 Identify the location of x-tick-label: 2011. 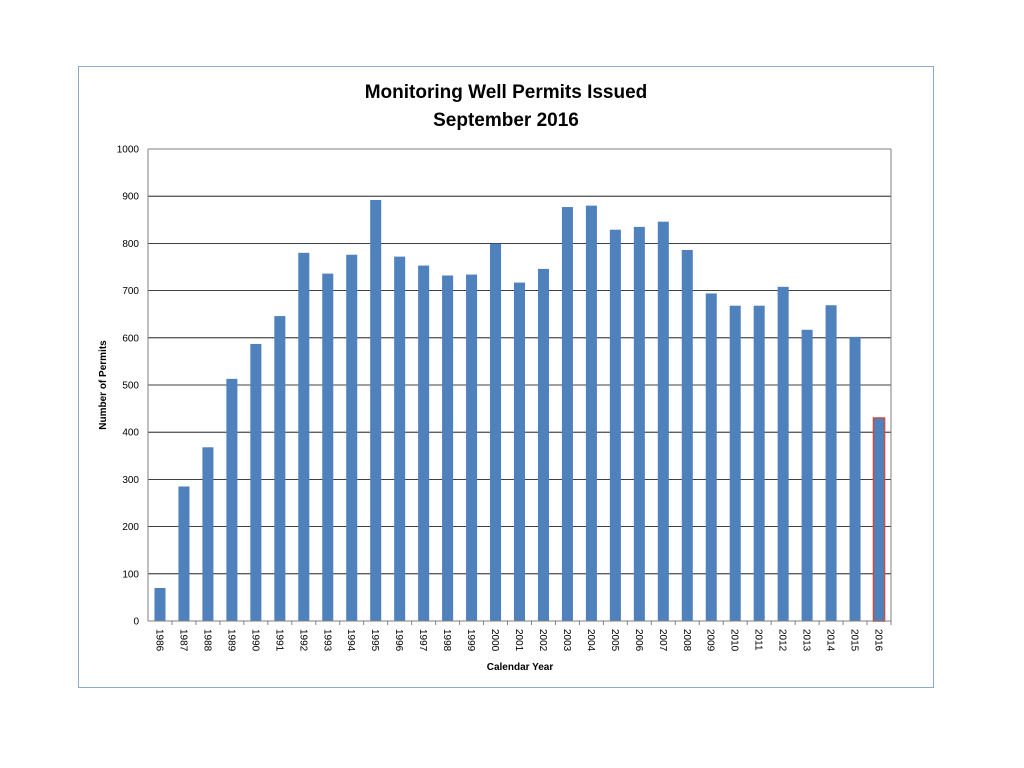
(758, 640).